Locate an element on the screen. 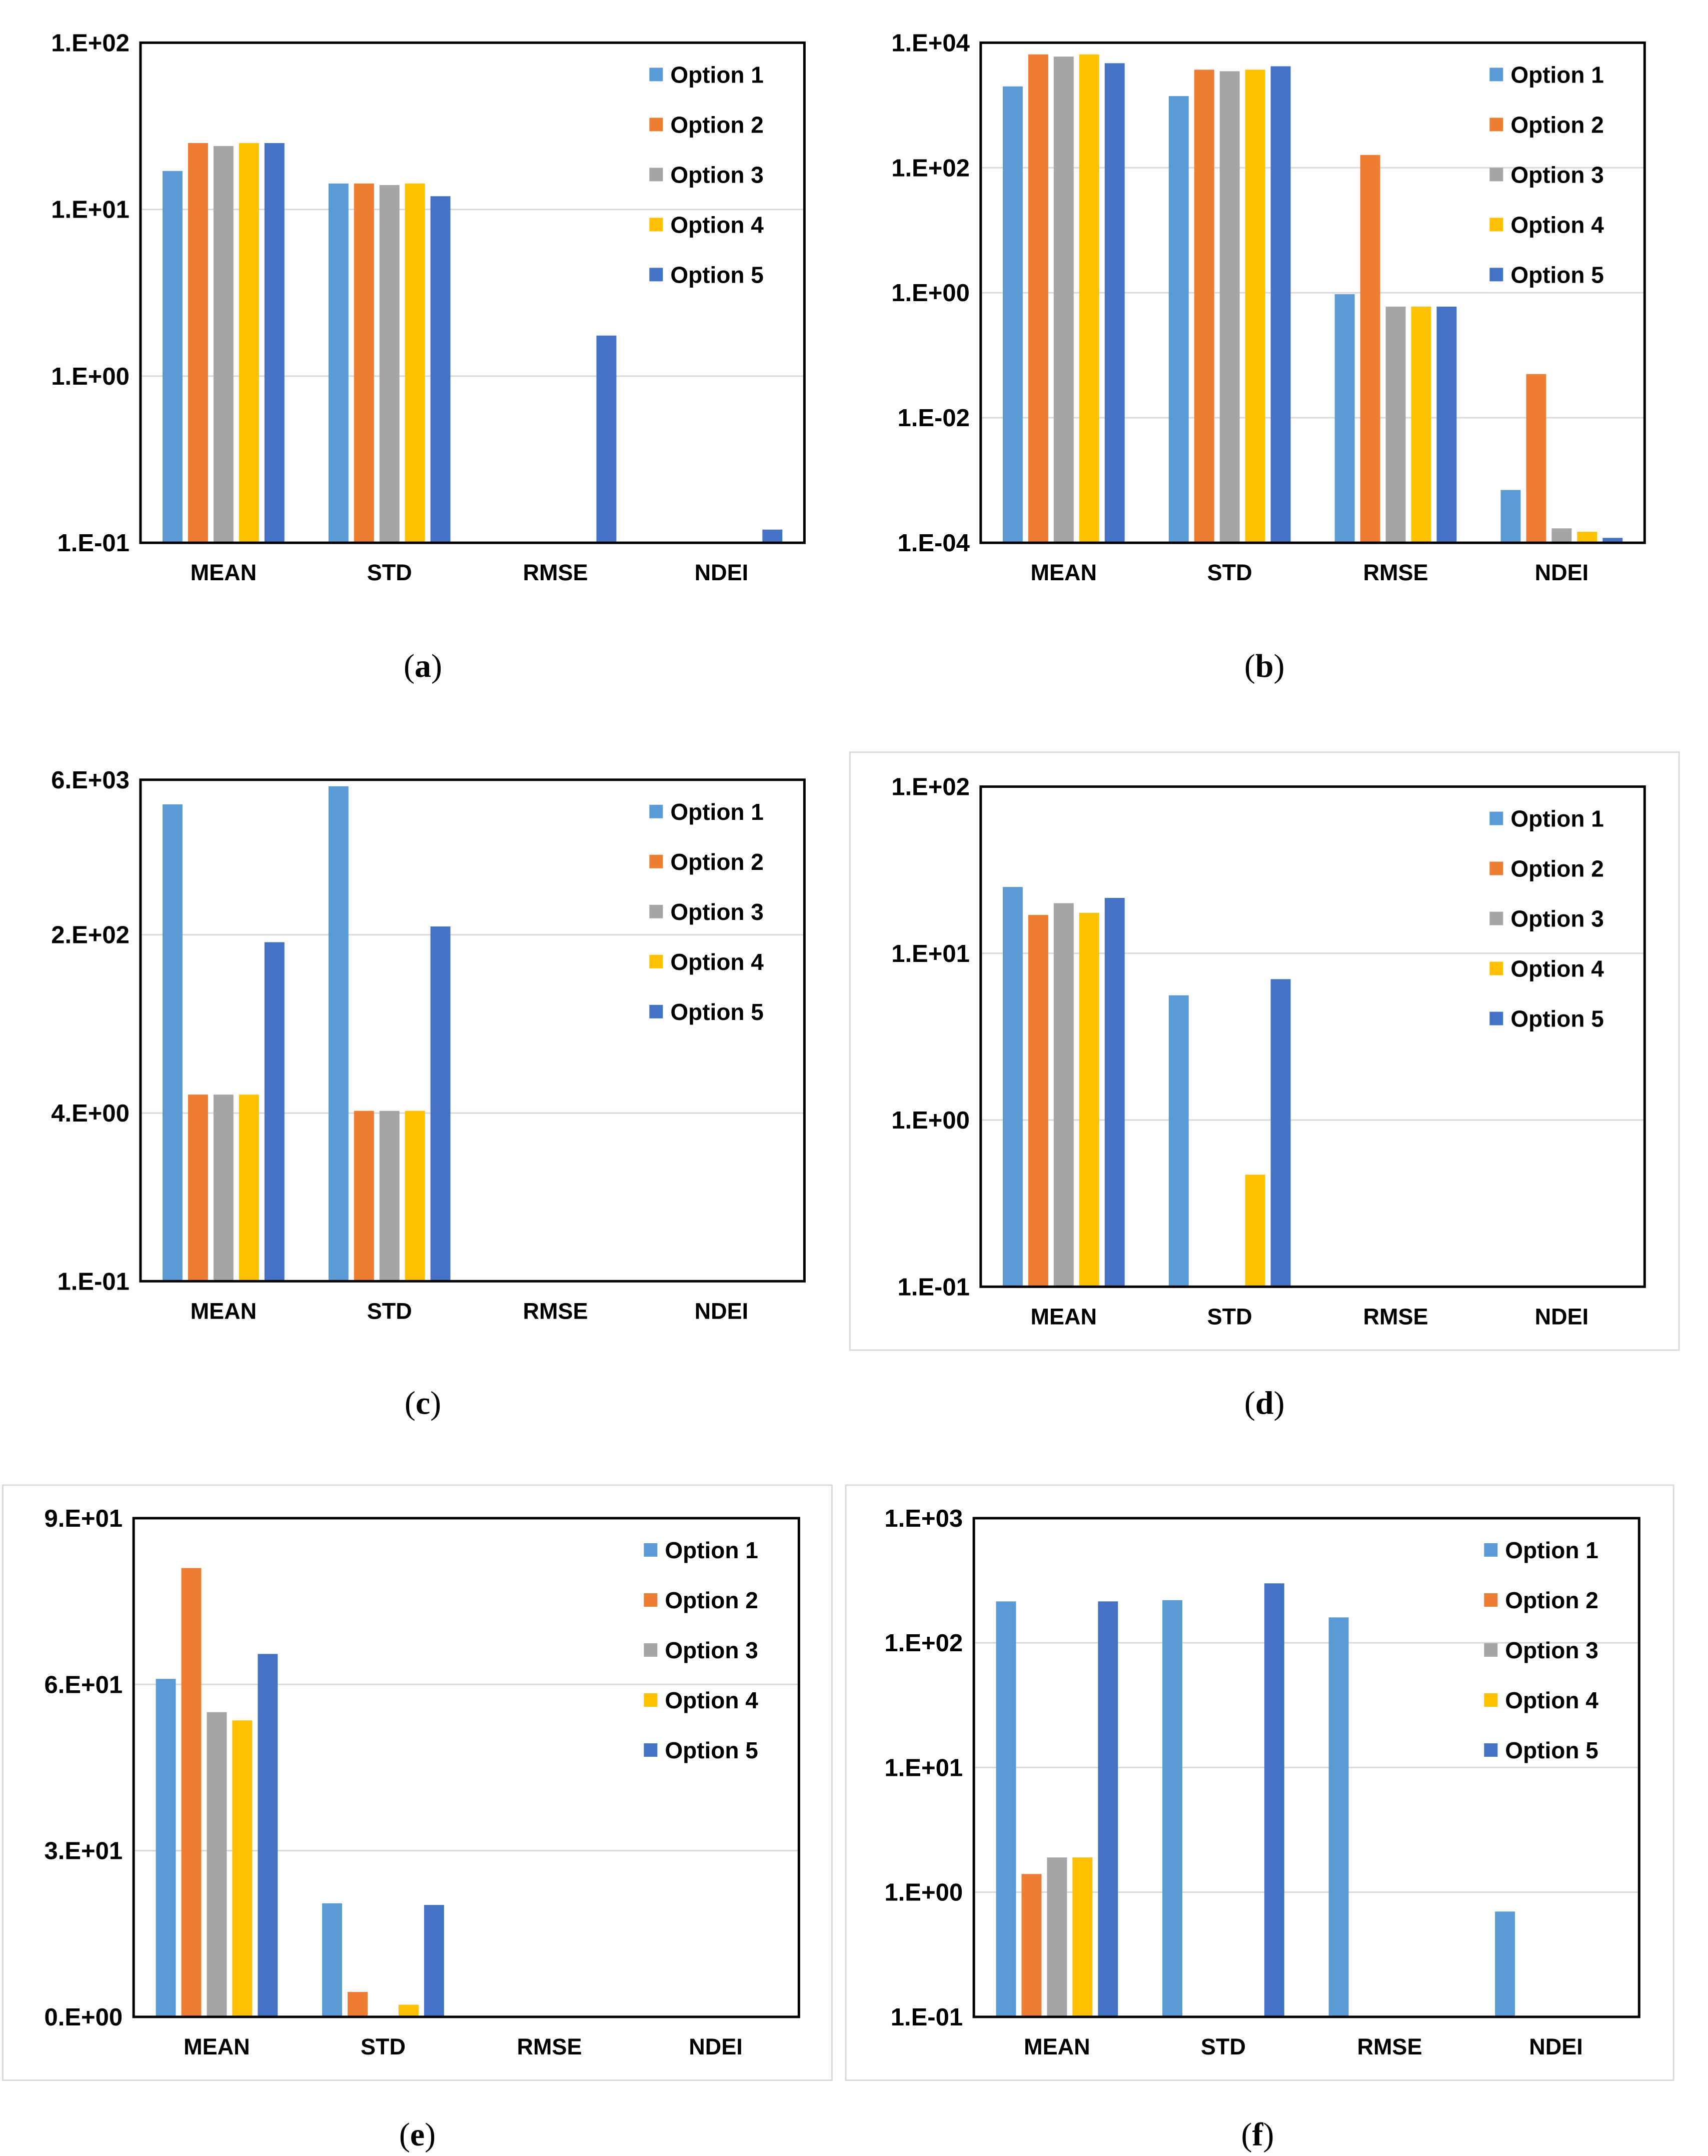  y-tick-label: 4.E+00 is located at coordinates (90, 1113).